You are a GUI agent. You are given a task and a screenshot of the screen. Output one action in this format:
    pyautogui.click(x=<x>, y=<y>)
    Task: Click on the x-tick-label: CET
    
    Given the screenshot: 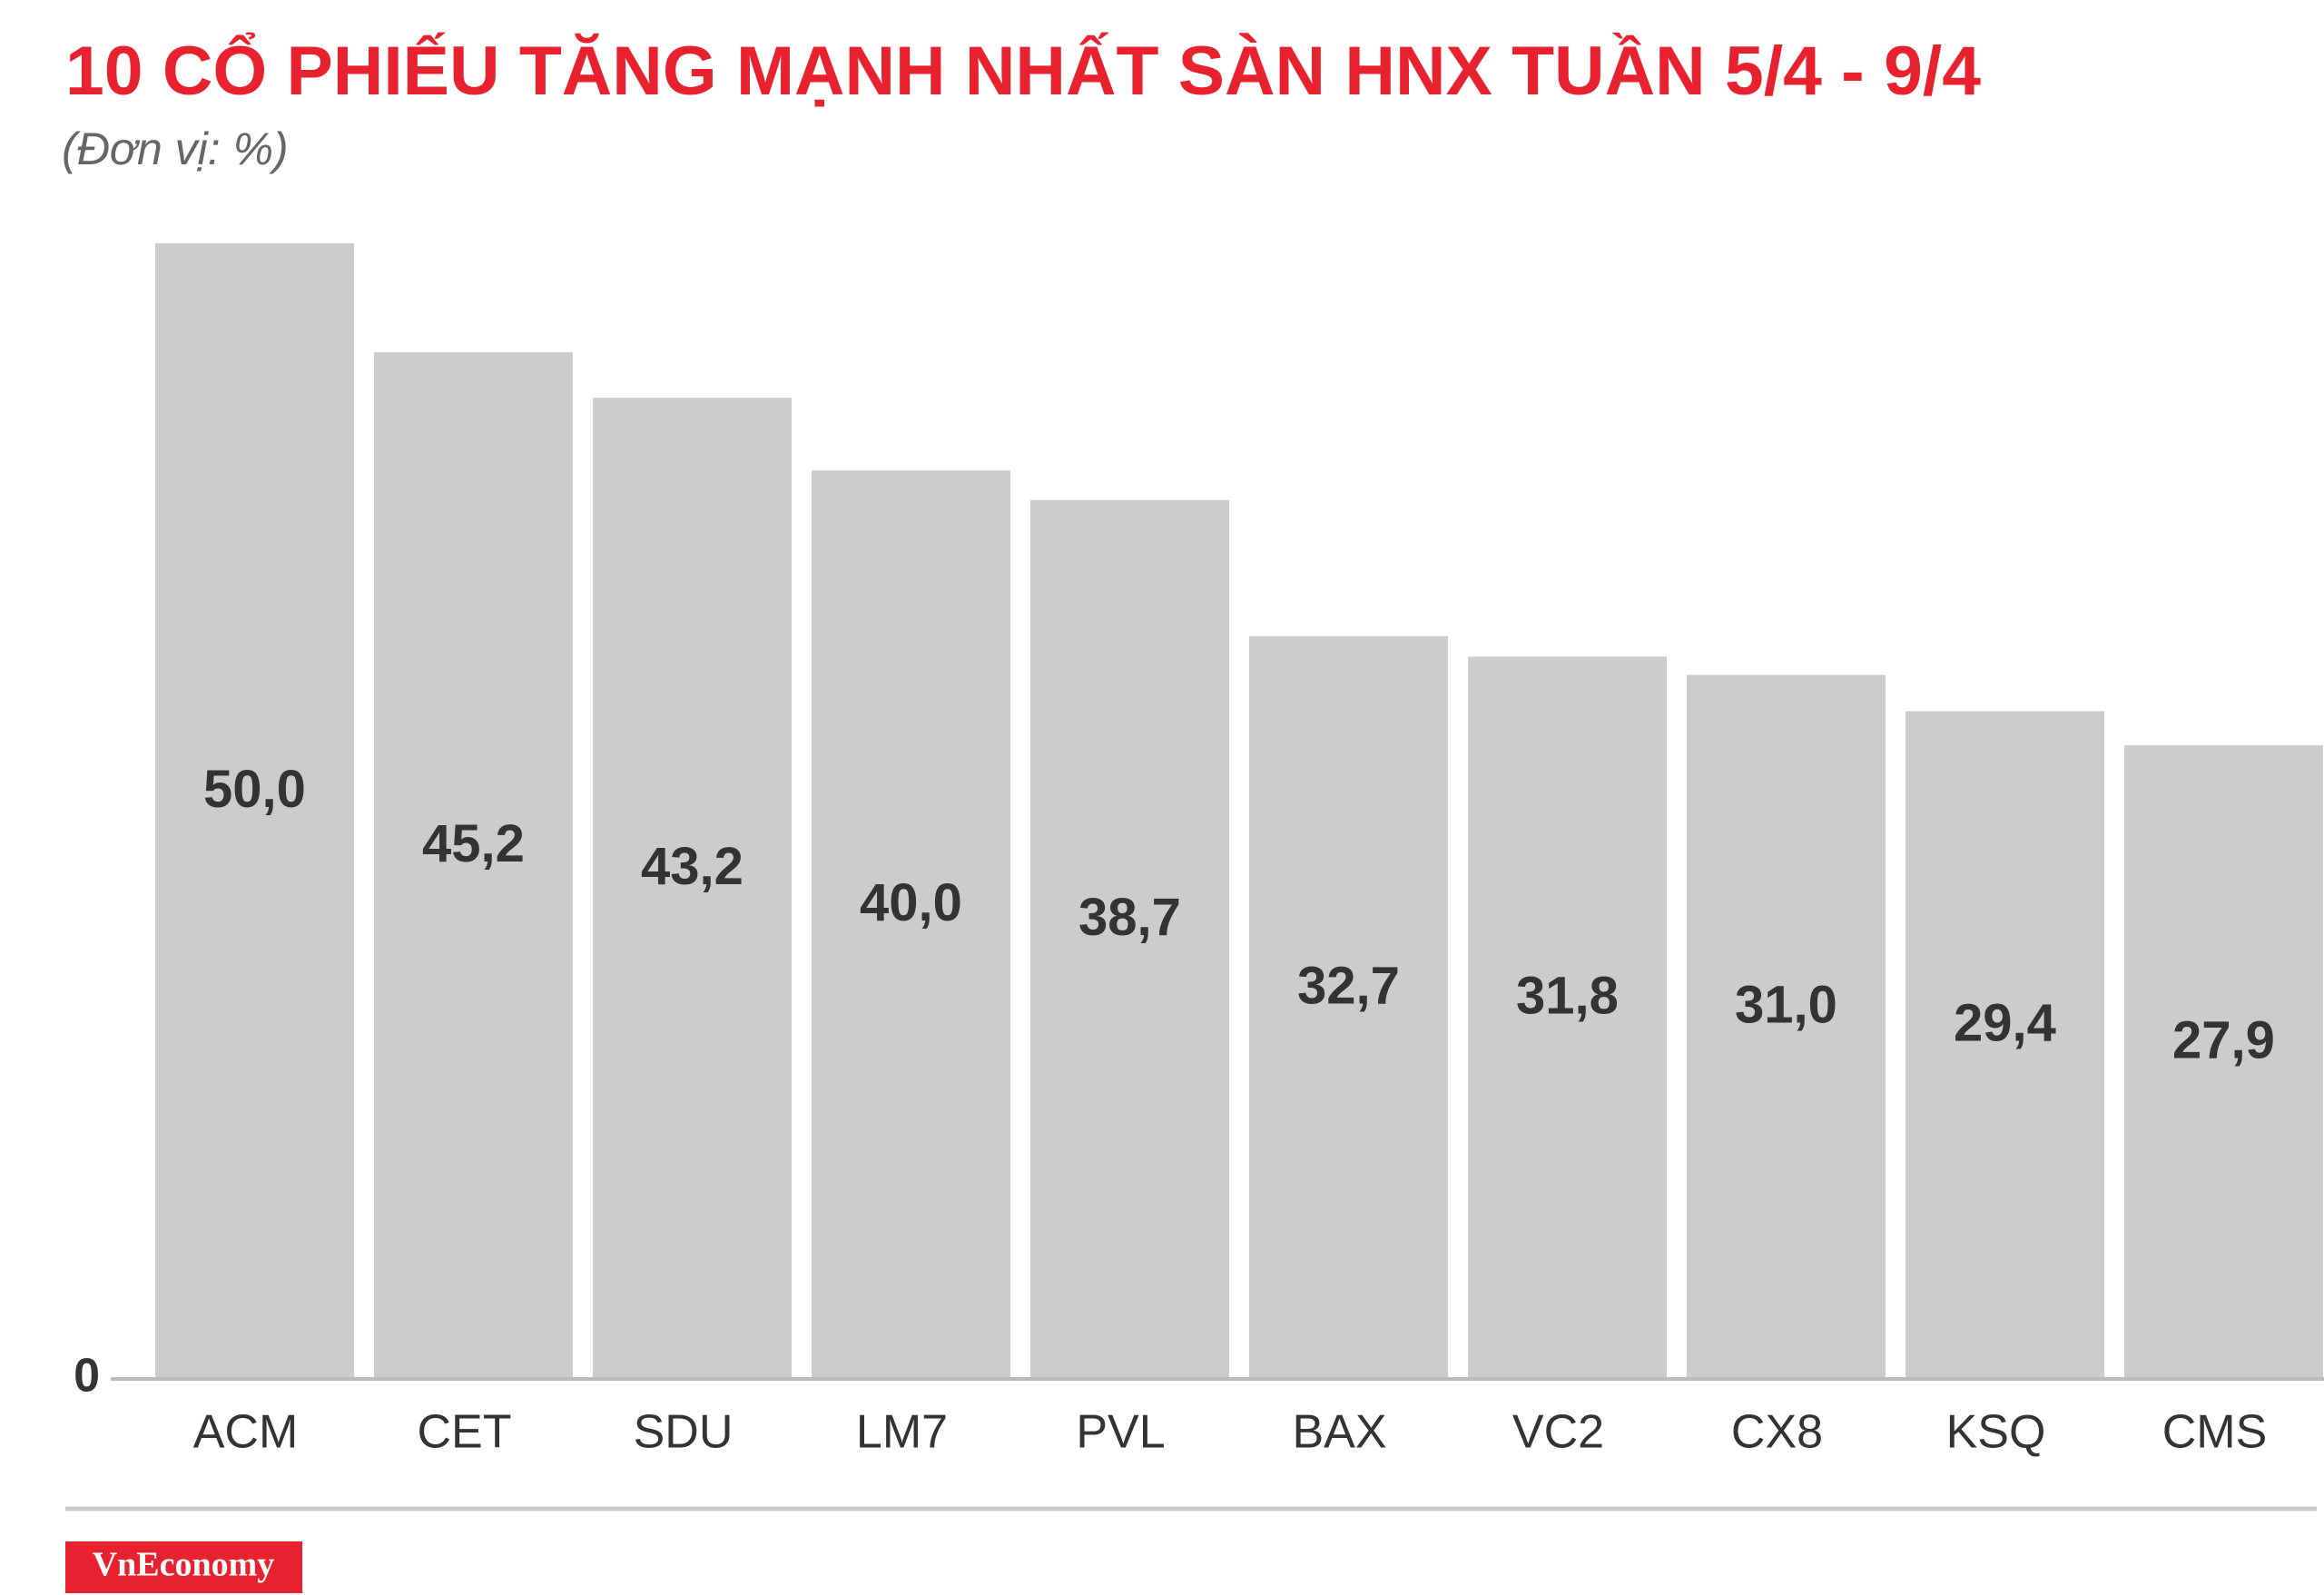 What is the action you would take?
    pyautogui.click(x=465, y=1432)
    